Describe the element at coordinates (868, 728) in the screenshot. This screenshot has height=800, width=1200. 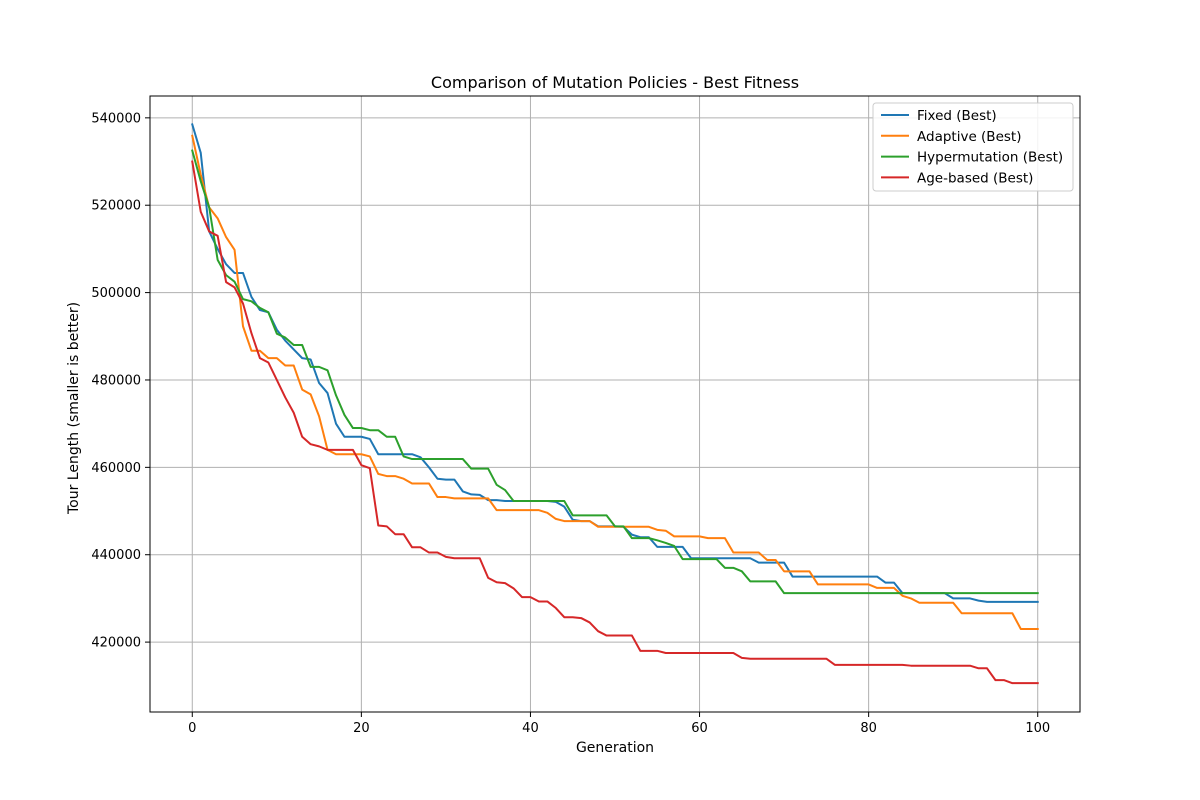
I see `x-tick-label: 80` at that location.